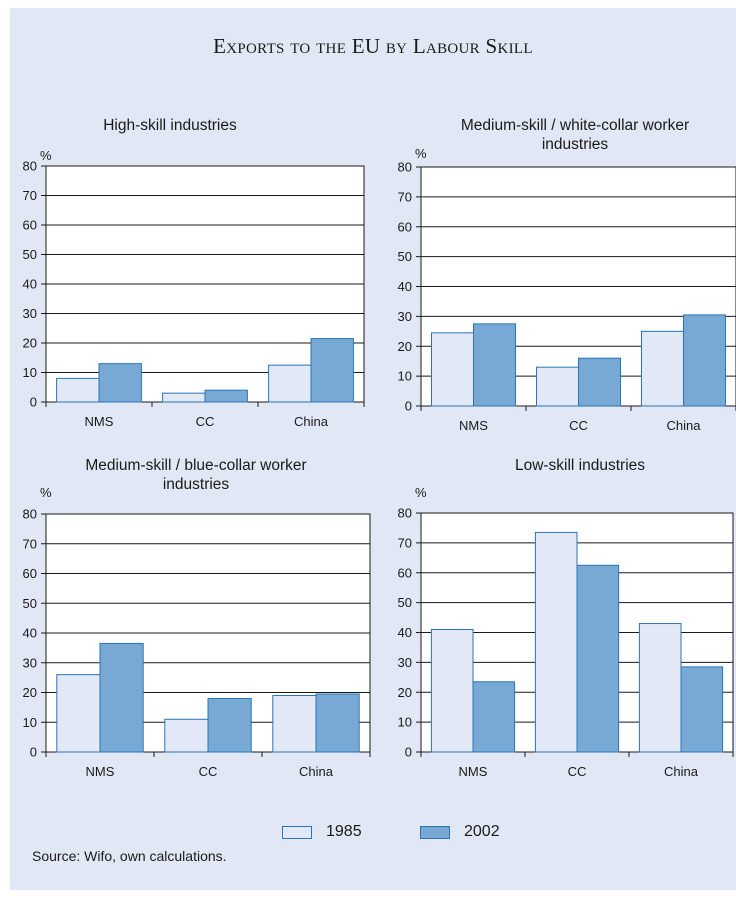  What do you see at coordinates (170, 125) in the screenshot?
I see `chart-title: High-skill industries` at bounding box center [170, 125].